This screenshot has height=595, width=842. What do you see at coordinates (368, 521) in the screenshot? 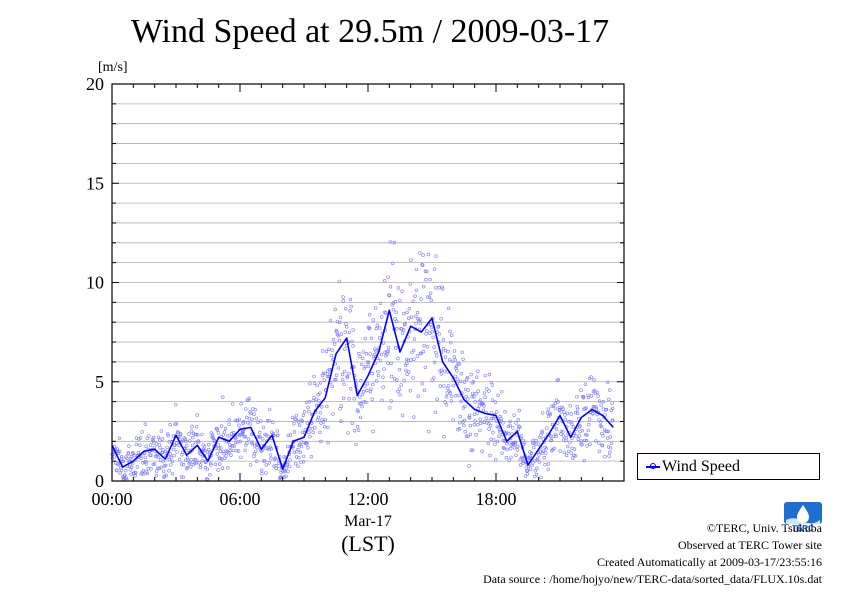
I see `x-date-label: Mar-17` at bounding box center [368, 521].